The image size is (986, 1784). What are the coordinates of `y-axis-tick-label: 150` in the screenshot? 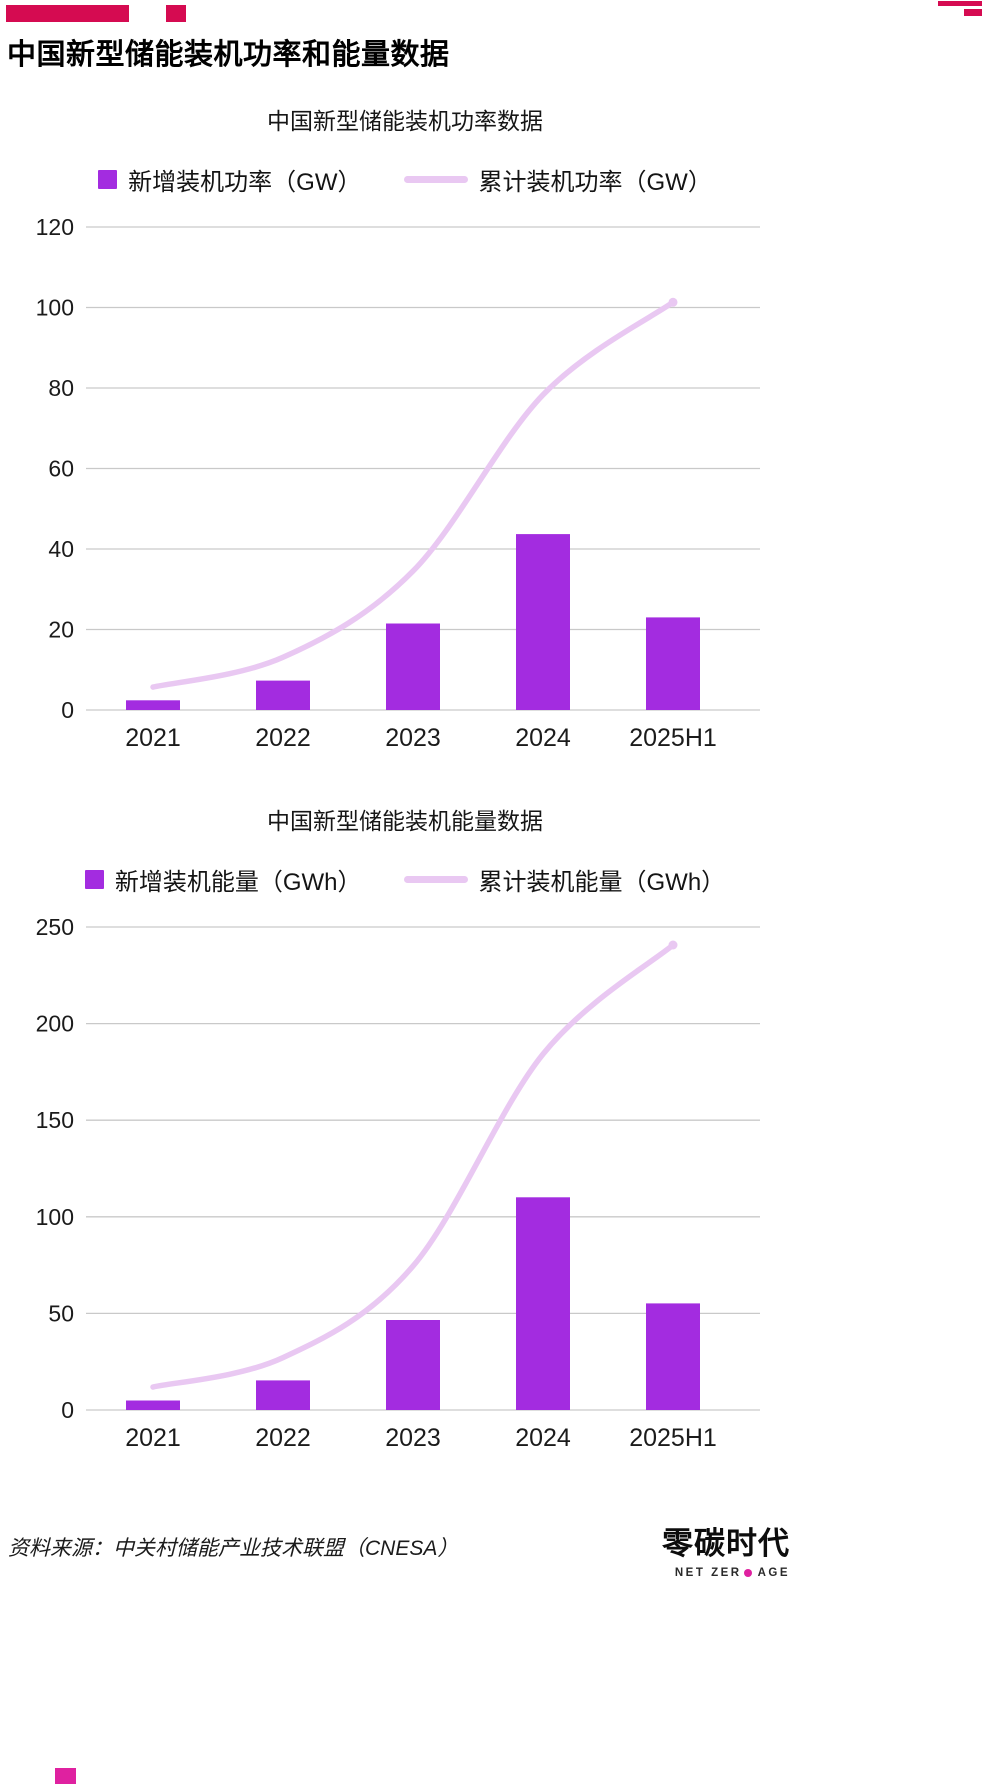 It's located at (55, 1120).